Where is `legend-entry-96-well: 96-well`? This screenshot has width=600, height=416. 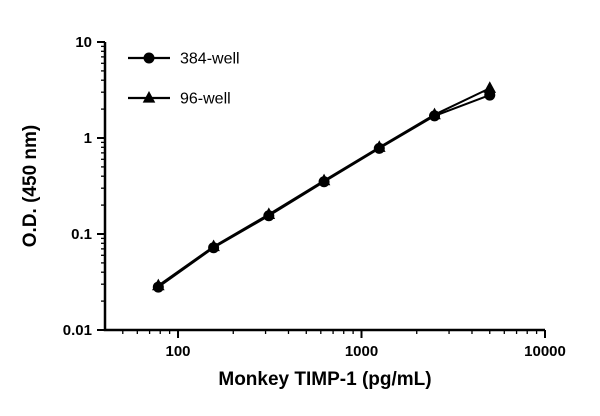
legend-entry-96-well: 96-well is located at coordinates (179, 99).